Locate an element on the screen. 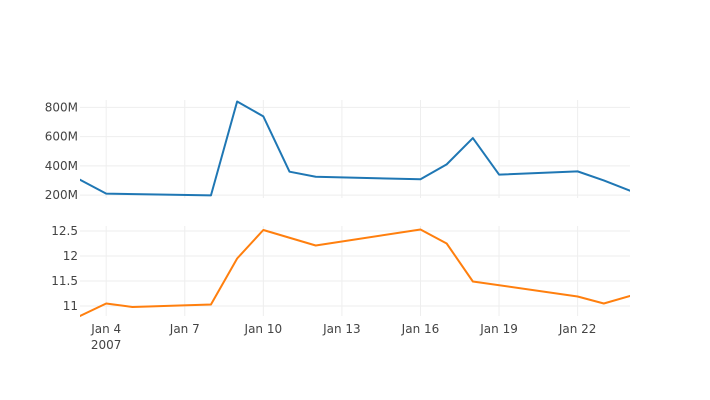 Image resolution: width=710 pixels, height=400 pixels. y-tick-labels: 200M 400M 600M 800M 11 11.5 12 12.5 is located at coordinates (61, 206).